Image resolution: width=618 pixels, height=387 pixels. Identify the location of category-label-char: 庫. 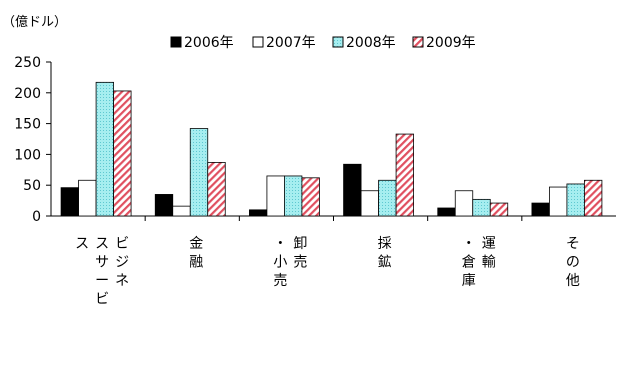
(469, 280).